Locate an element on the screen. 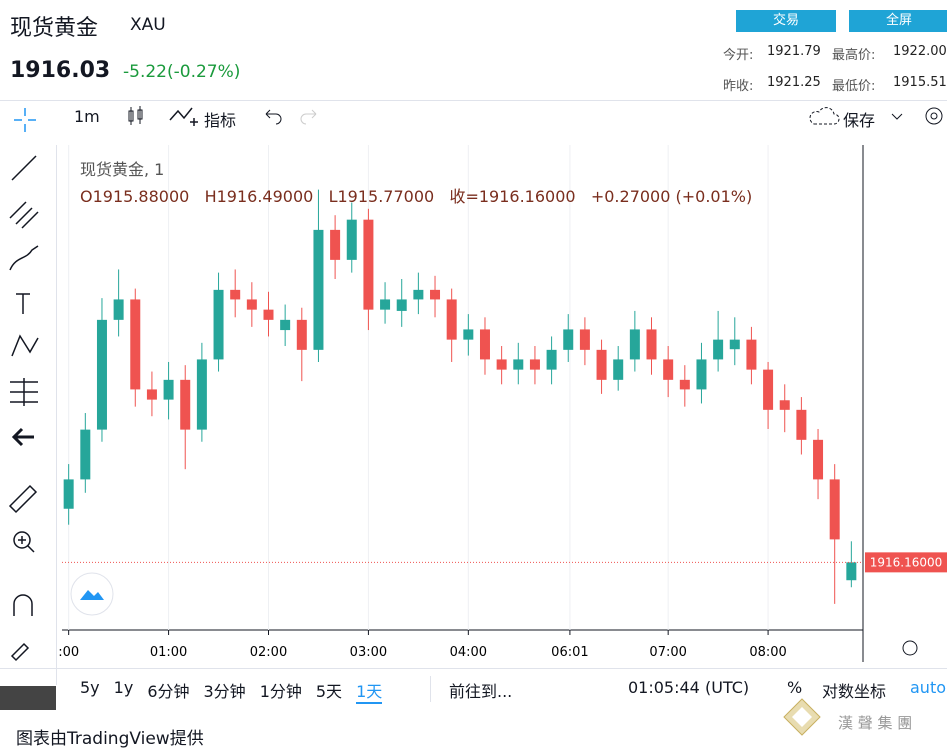 Image resolution: width=947 pixels, height=749 pixels. magnet-tool is located at coordinates (23, 605).